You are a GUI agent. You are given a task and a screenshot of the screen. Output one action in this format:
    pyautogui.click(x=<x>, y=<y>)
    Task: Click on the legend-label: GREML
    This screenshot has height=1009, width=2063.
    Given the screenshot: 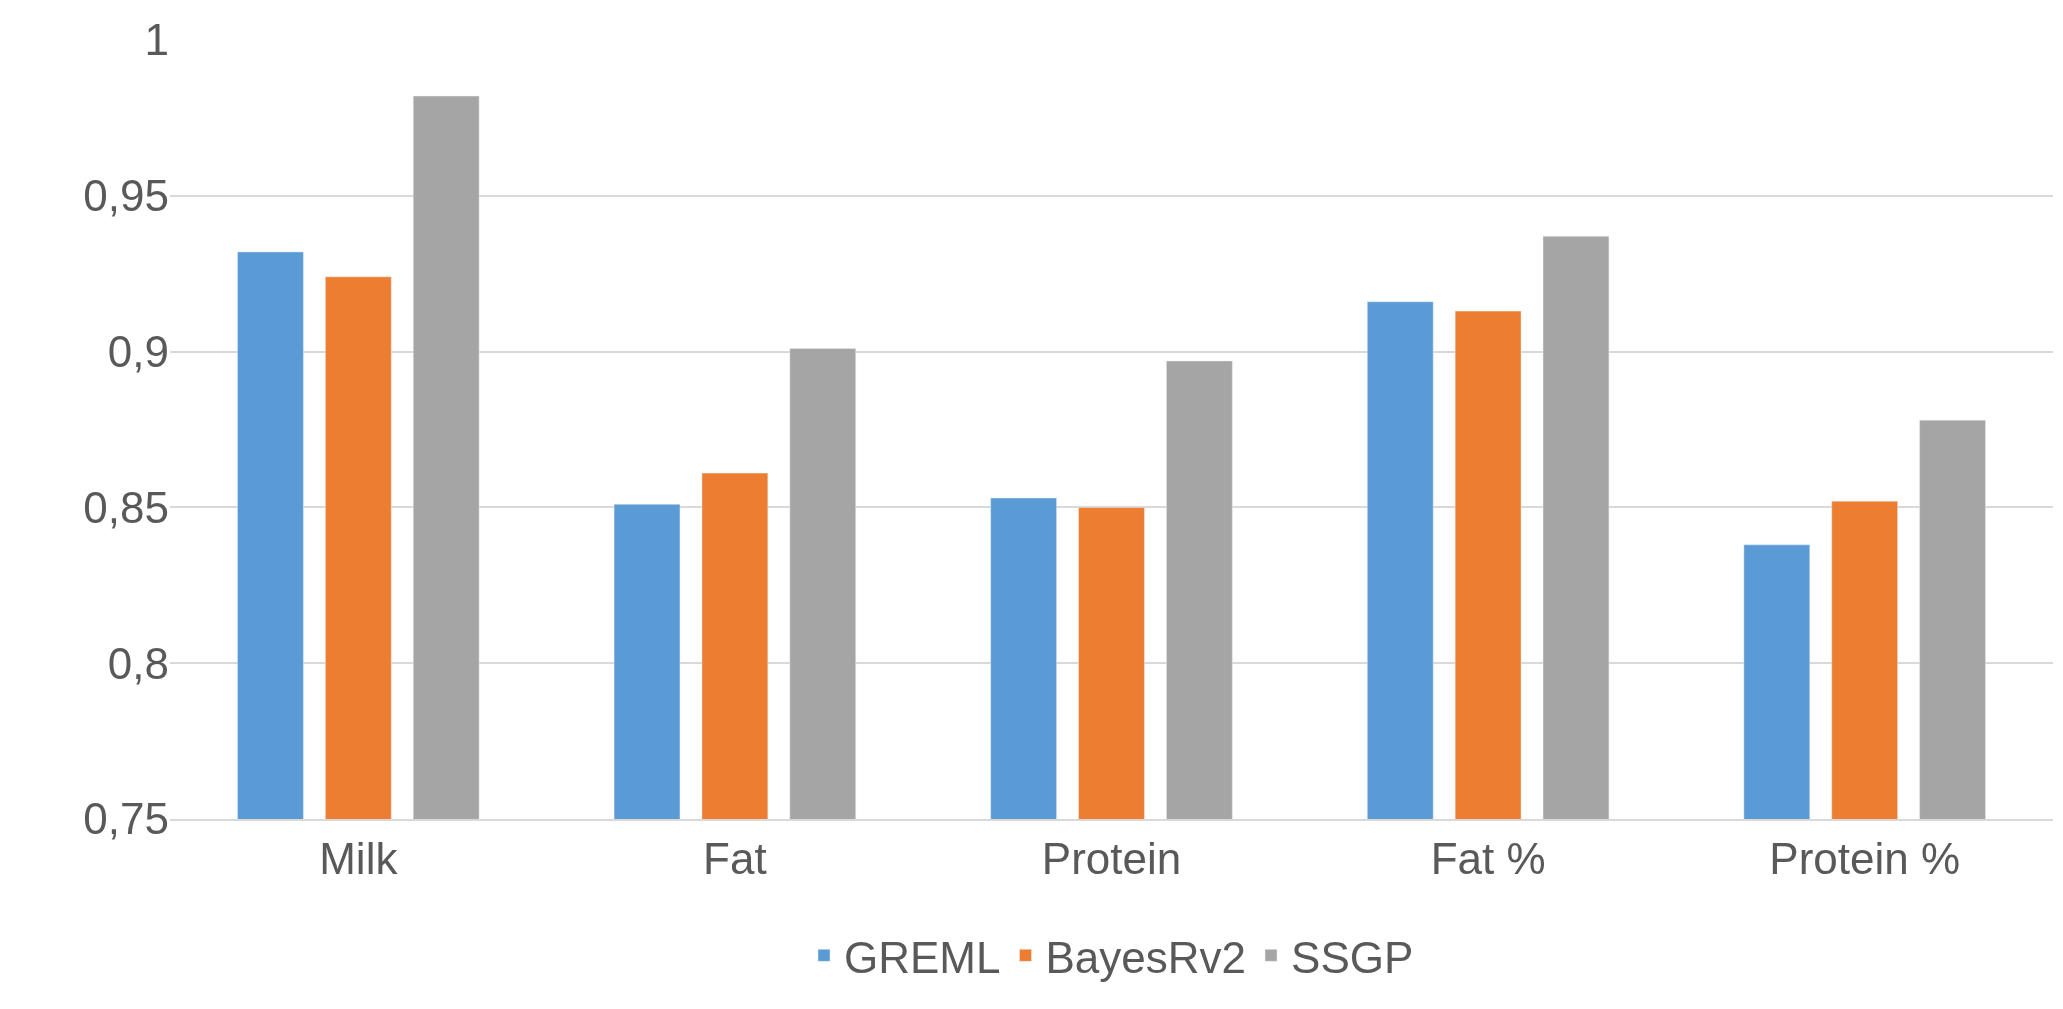 What is the action you would take?
    pyautogui.click(x=922, y=957)
    